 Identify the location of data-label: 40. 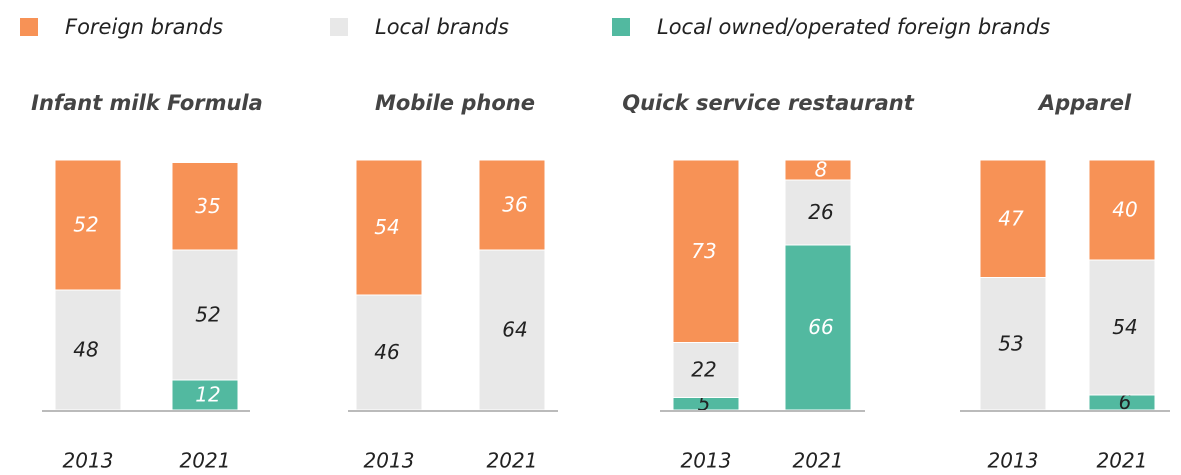
(1124, 210).